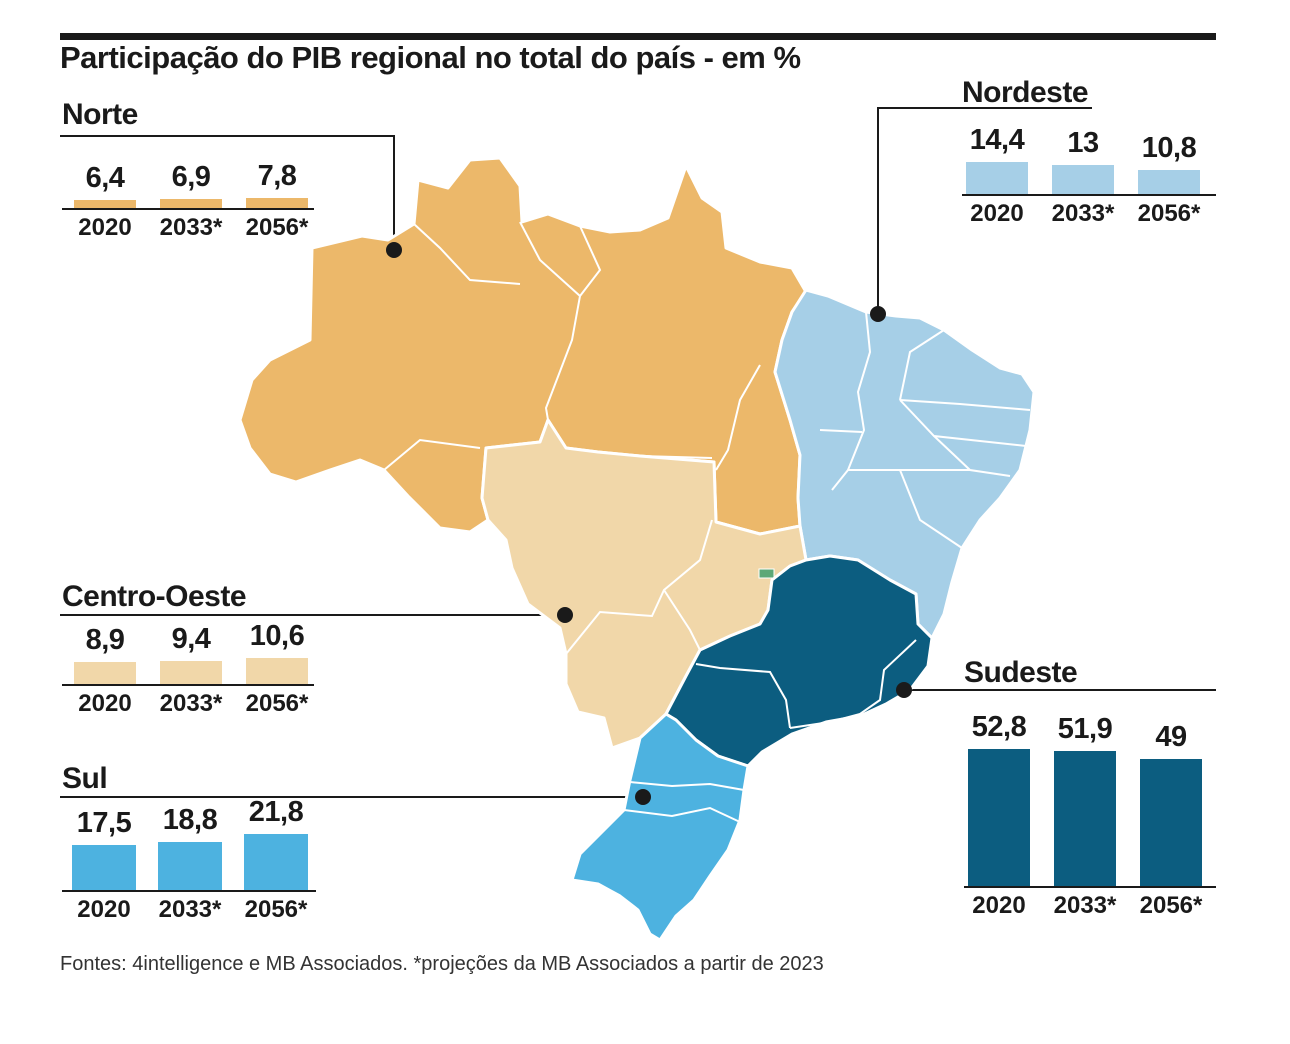  What do you see at coordinates (572, 346) in the screenshot?
I see `norte-state-borders` at bounding box center [572, 346].